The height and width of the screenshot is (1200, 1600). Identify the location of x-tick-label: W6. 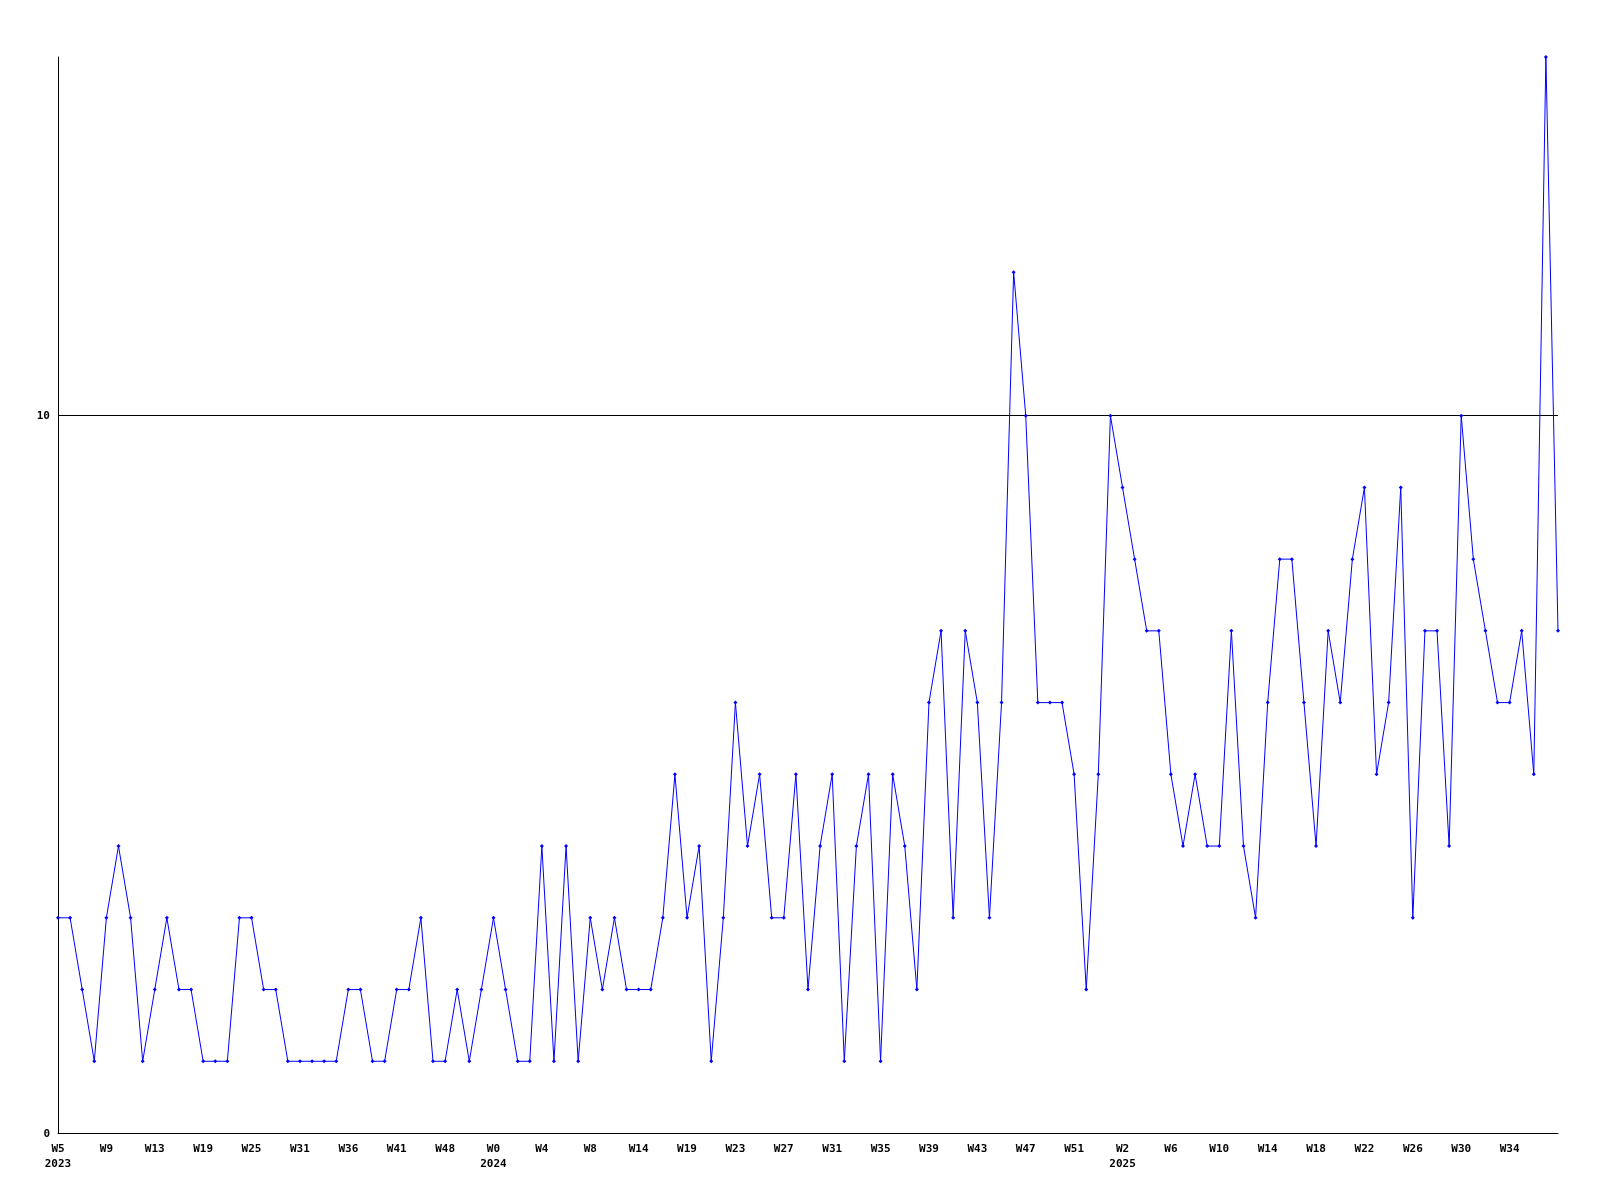
(1171, 1148).